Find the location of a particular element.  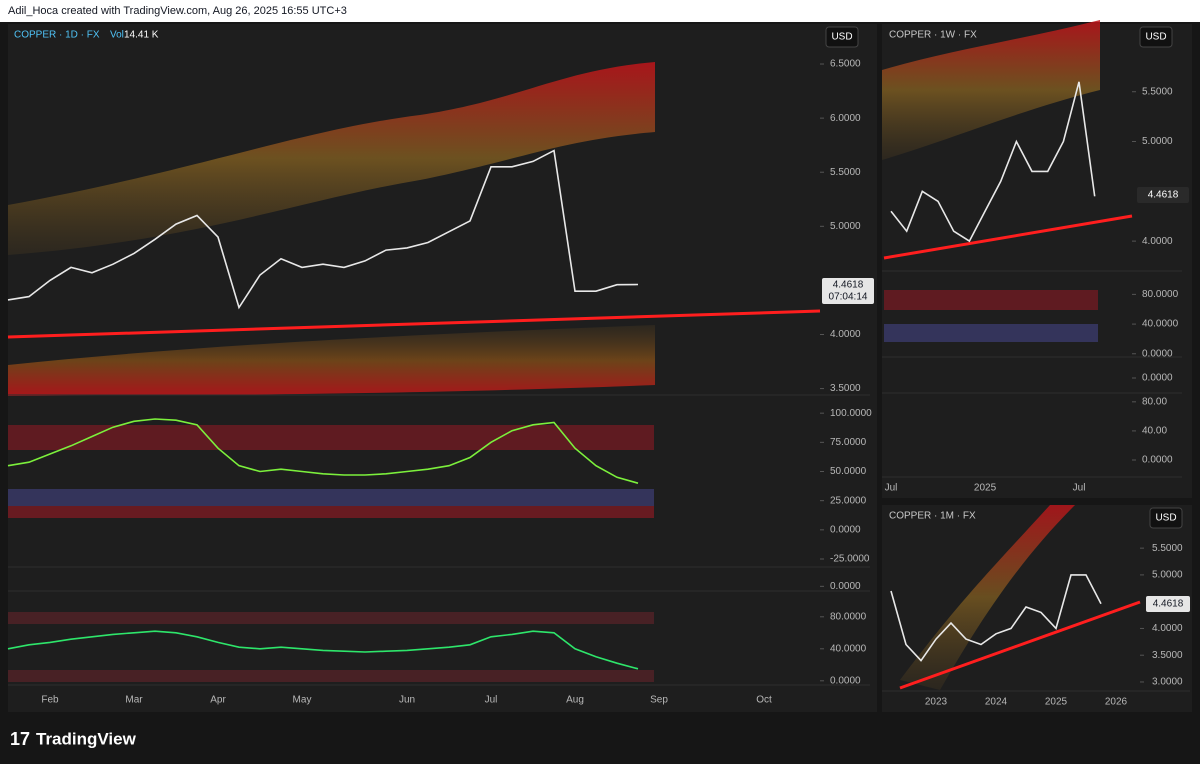

y-tick-label: 80.00 is located at coordinates (1154, 401).